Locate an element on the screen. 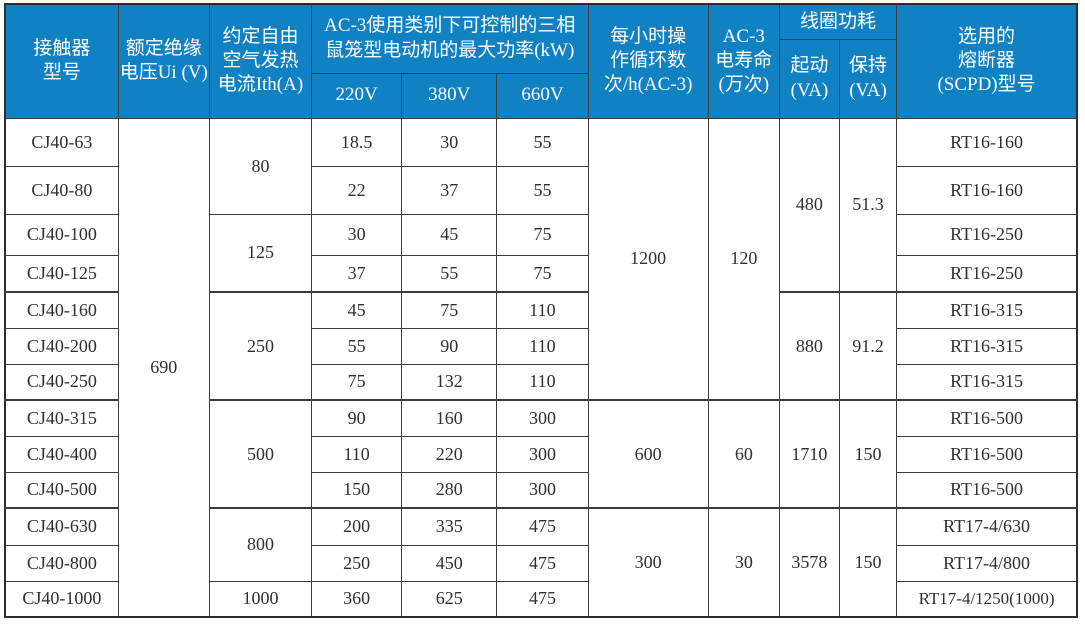 The image size is (1085, 627). cell-p220: 110 is located at coordinates (357, 454).